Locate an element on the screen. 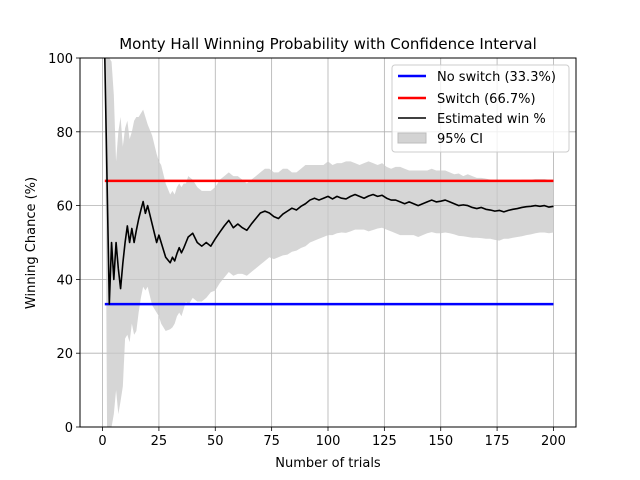  legend-label-switch: Switch (66.7%) is located at coordinates (486, 99).